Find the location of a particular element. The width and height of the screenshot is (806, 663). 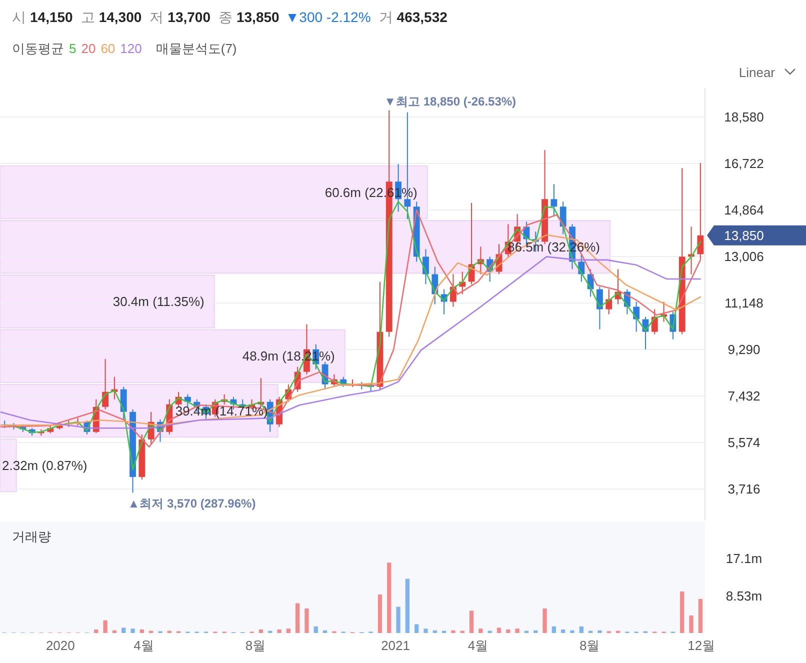

y-tick-label: 3,716 is located at coordinates (744, 489).